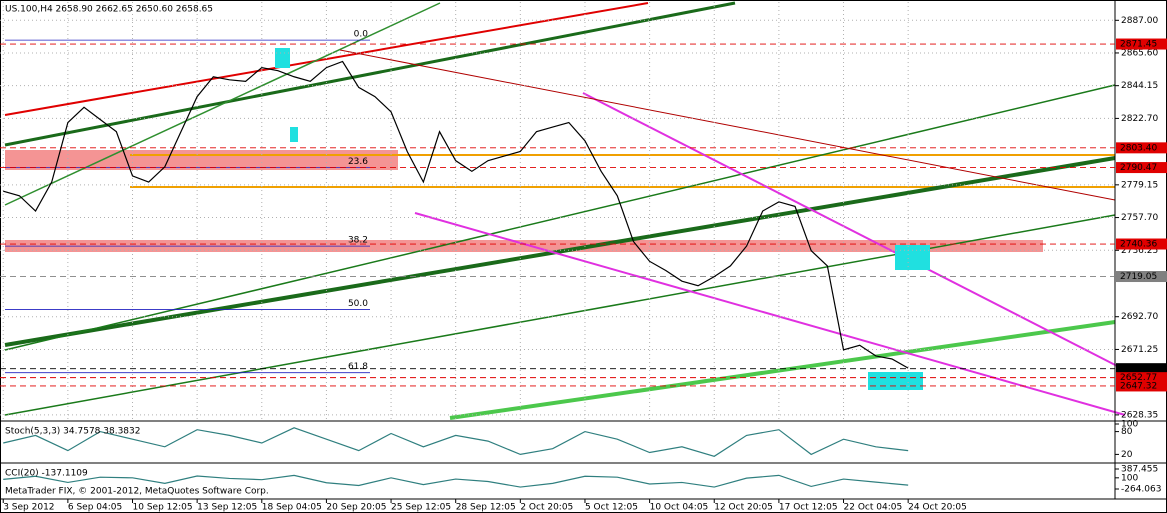  What do you see at coordinates (1138, 277) in the screenshot?
I see `level-label: 2719.05` at bounding box center [1138, 277].